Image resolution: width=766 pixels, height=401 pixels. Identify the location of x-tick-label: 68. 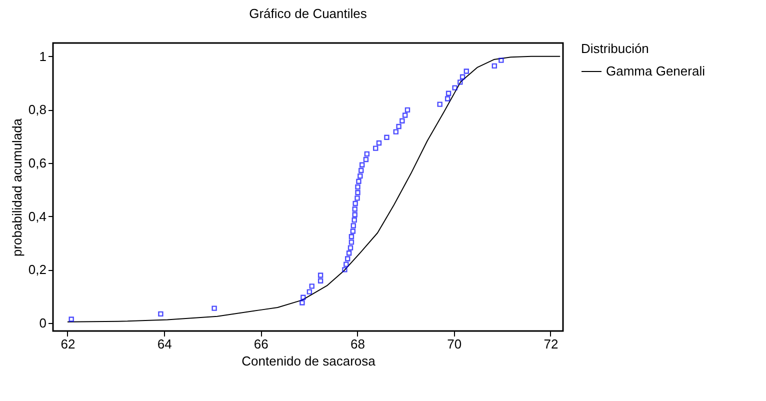
(357, 344).